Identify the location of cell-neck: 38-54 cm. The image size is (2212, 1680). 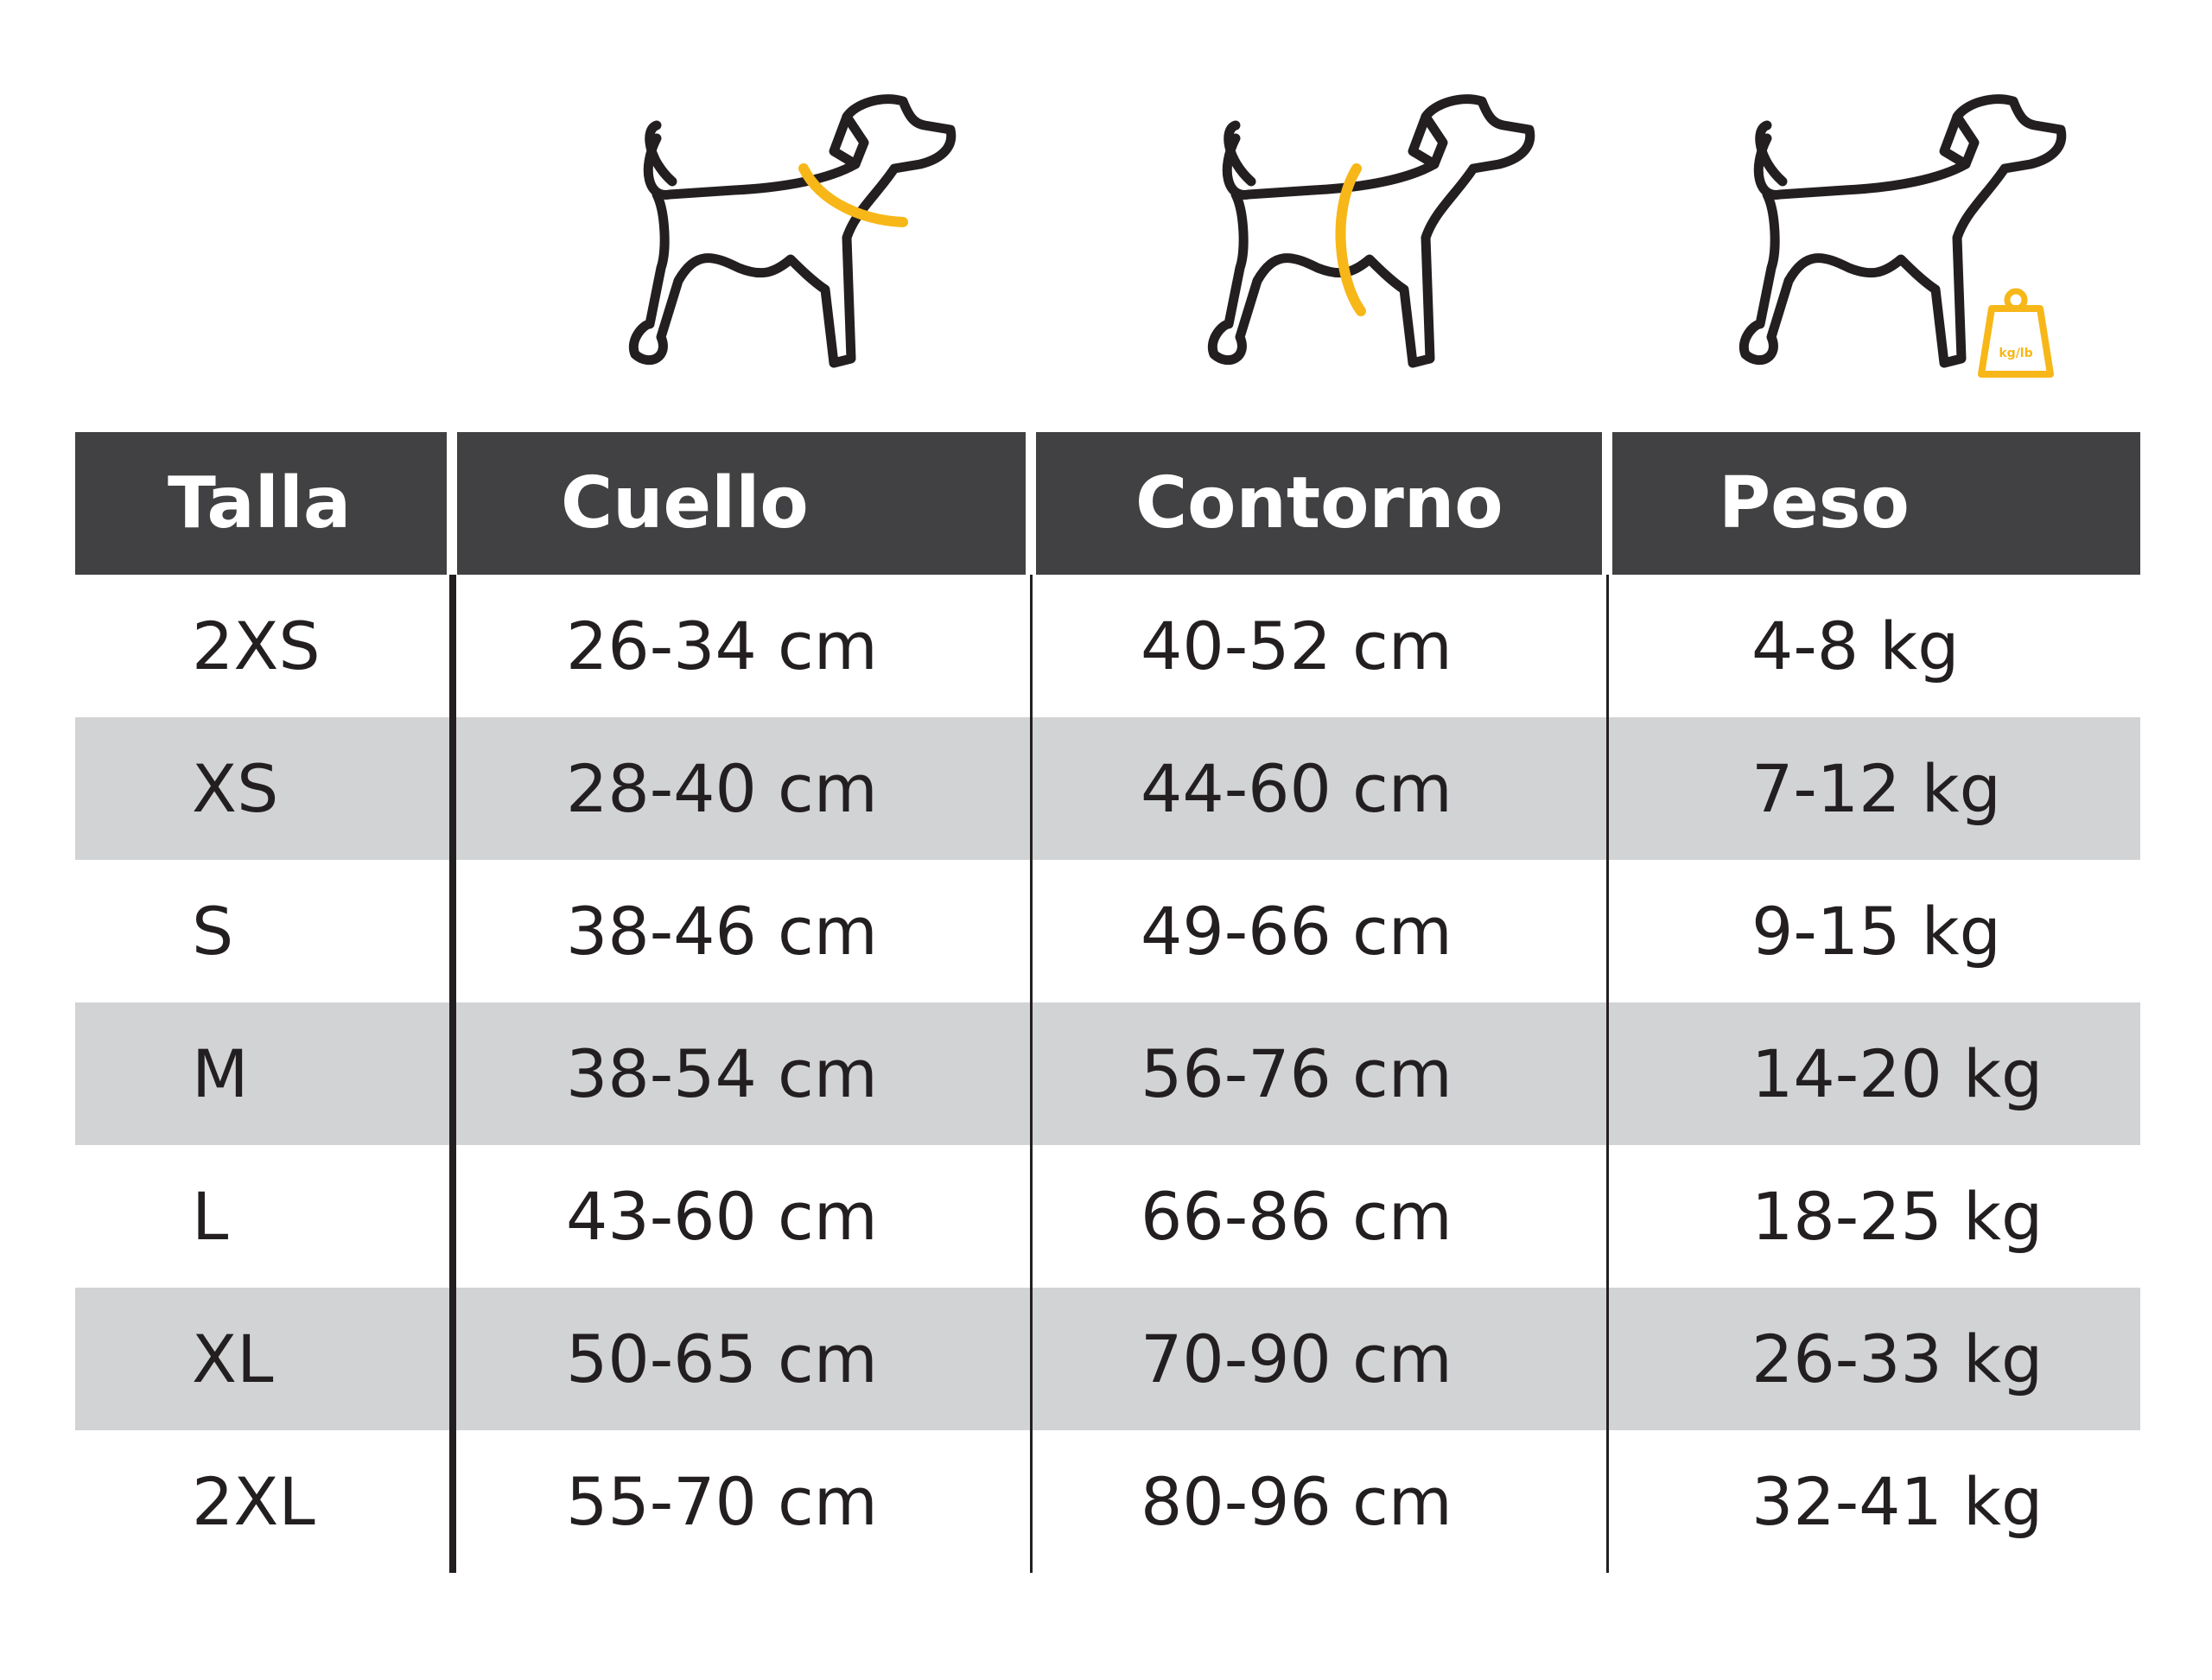
(722, 1073).